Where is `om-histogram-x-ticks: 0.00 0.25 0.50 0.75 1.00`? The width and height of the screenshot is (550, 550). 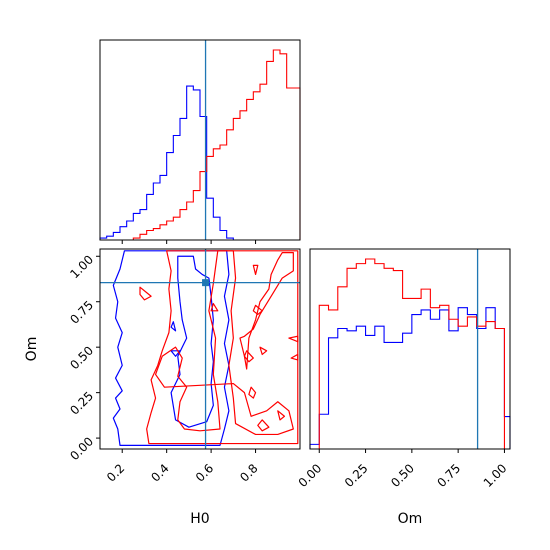 om-histogram-x-ticks: 0.00 0.25 0.50 0.75 1.00 is located at coordinates (403, 469).